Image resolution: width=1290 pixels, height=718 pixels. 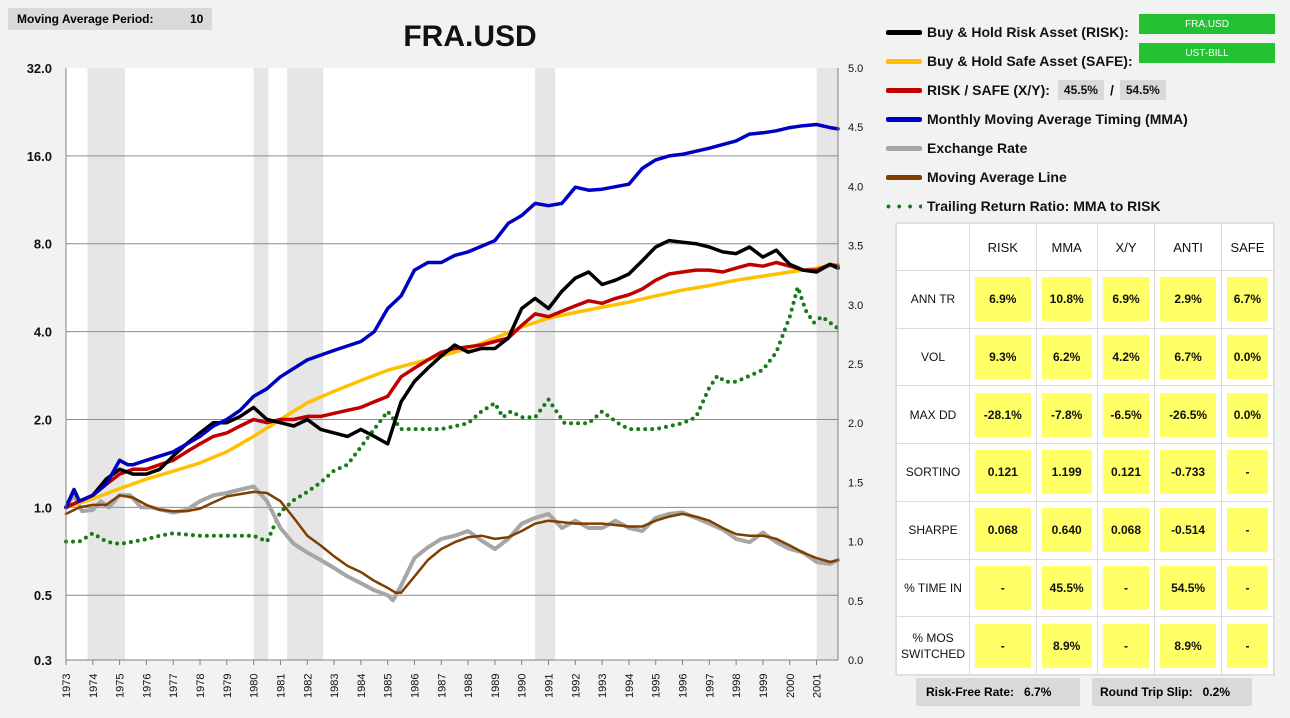 What do you see at coordinates (855, 483) in the screenshot?
I see `y-right-tick-label: 1.5` at bounding box center [855, 483].